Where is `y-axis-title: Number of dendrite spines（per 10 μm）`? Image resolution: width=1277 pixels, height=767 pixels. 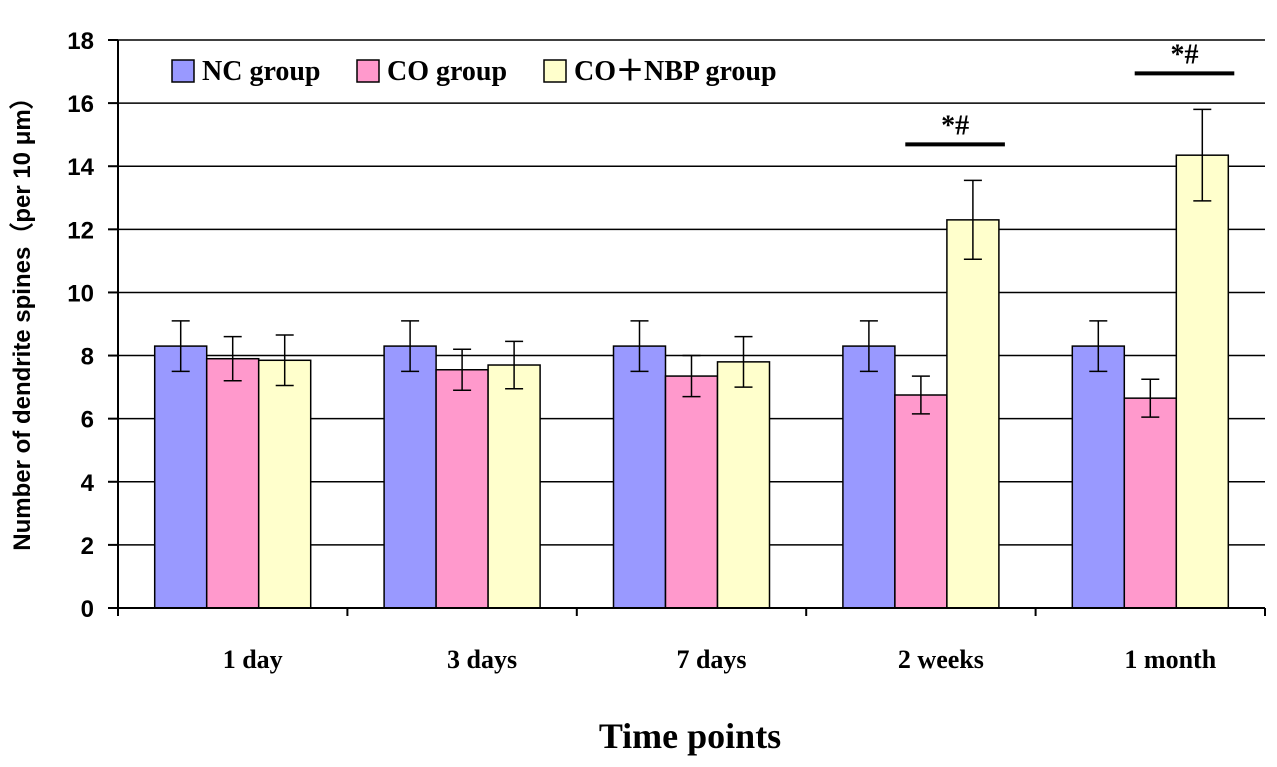
y-axis-title: Number of dendrite spines（per 10 μm） is located at coordinates (22, 317).